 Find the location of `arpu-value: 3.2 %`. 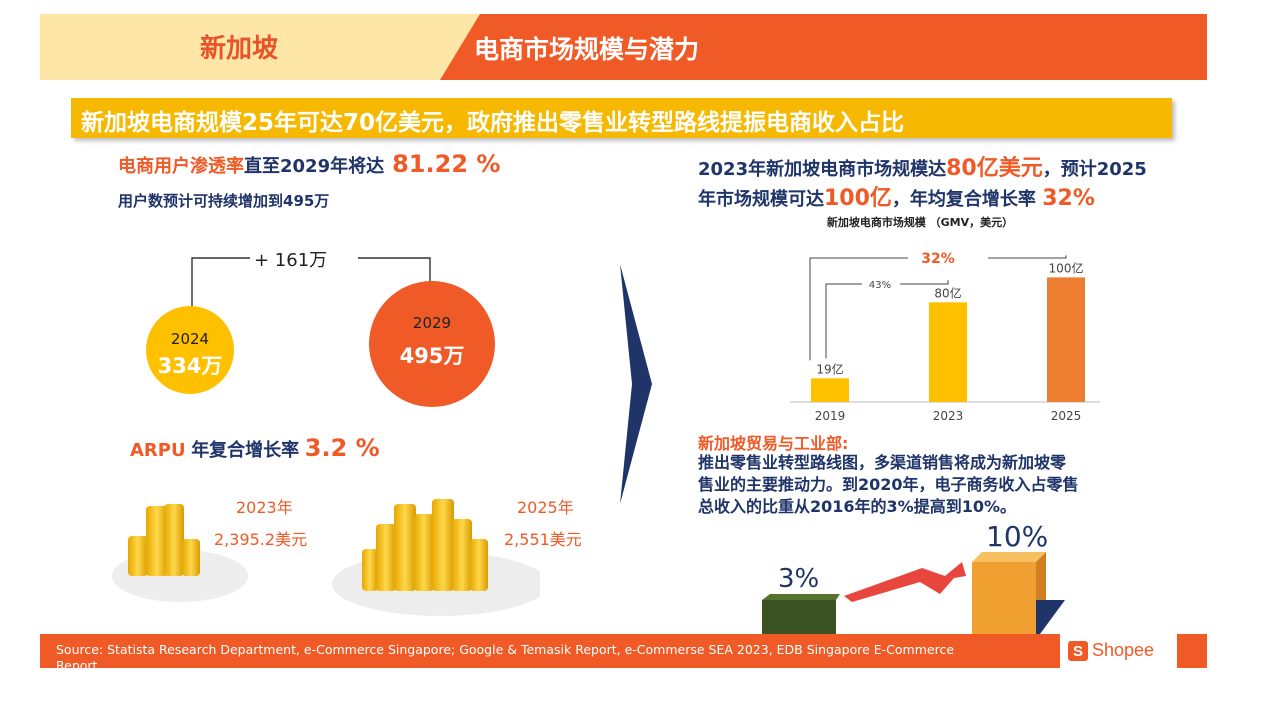

arpu-value: 3.2 % is located at coordinates (342, 448).